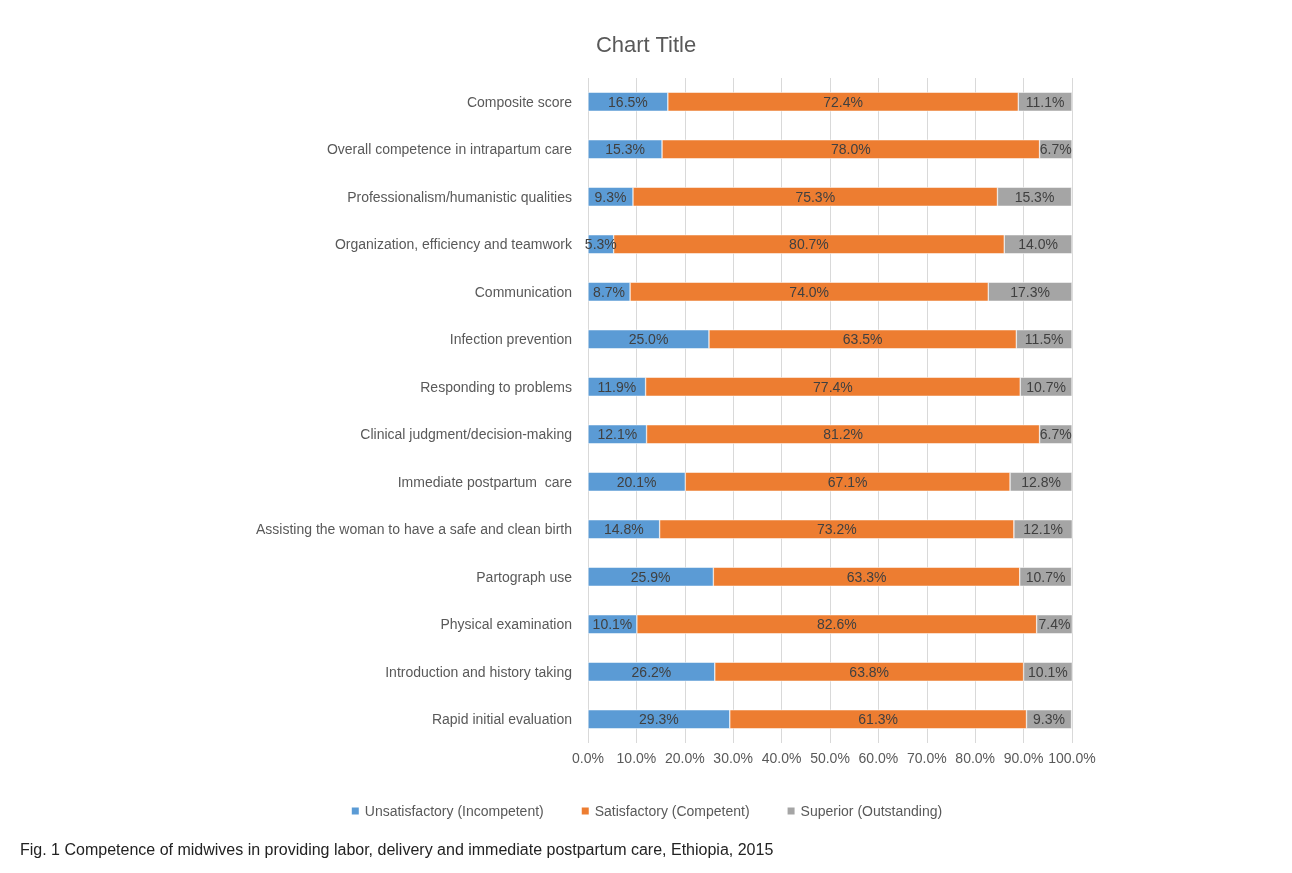 The height and width of the screenshot is (873, 1292). What do you see at coordinates (733, 758) in the screenshot?
I see `x-tick-label: 30.0%` at bounding box center [733, 758].